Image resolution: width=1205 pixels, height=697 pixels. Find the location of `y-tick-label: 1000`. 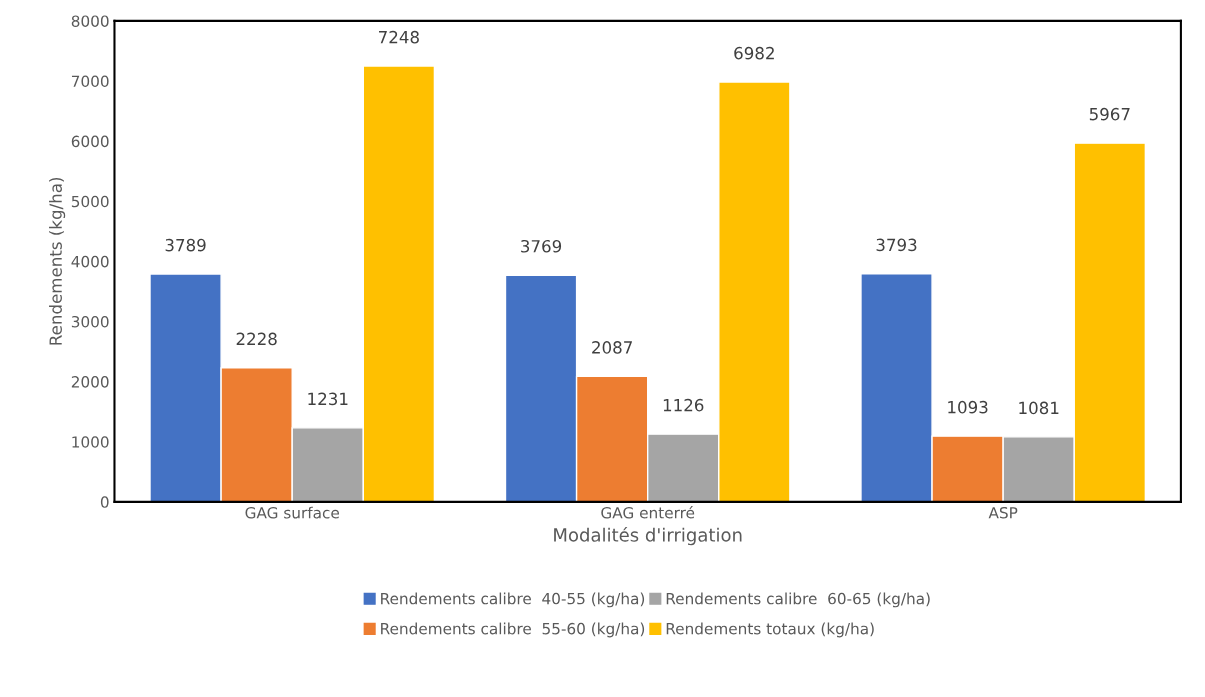

y-tick-label: 1000 is located at coordinates (90, 442).